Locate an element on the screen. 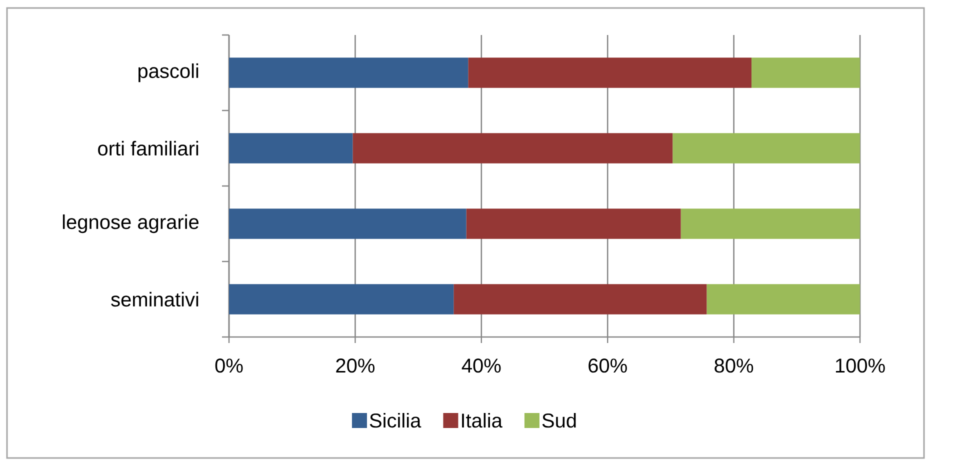  legend-label: Sicilia is located at coordinates (396, 420).